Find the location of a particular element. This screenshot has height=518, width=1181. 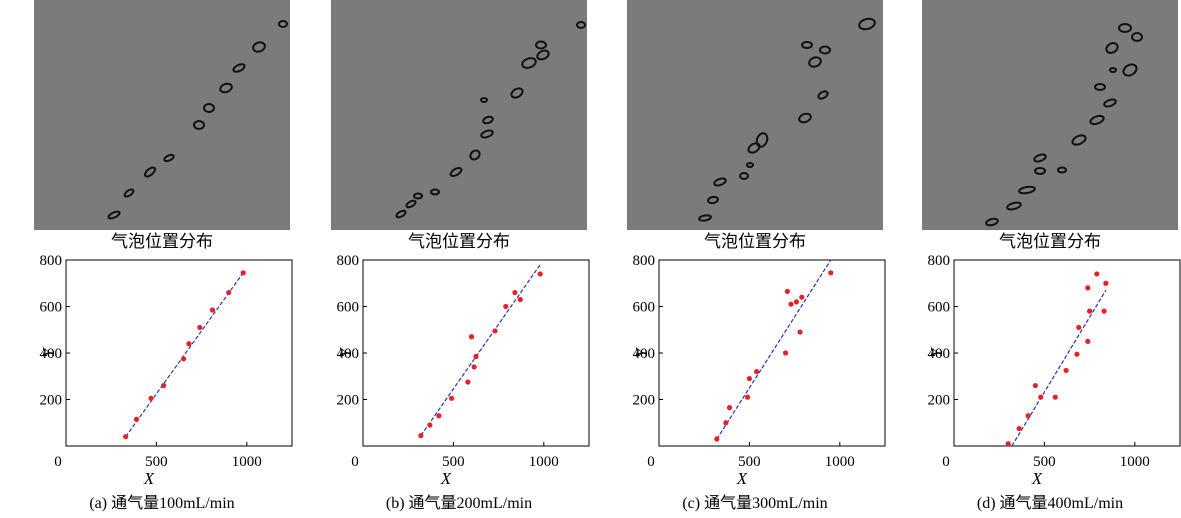

scatter-plot-a: 200 400 600 800 0 500 1000 X Y is located at coordinates (166, 370).